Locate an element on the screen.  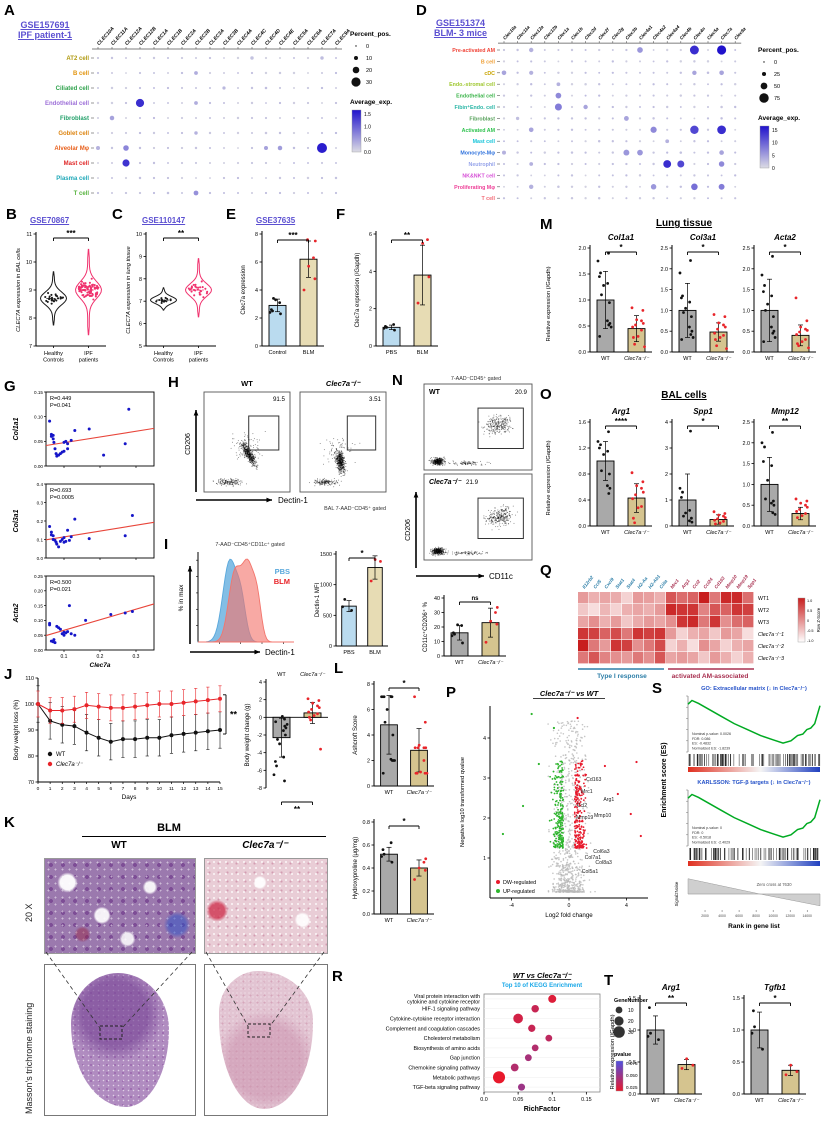
svg-text: 1000 is located at coordinates (326, 586).